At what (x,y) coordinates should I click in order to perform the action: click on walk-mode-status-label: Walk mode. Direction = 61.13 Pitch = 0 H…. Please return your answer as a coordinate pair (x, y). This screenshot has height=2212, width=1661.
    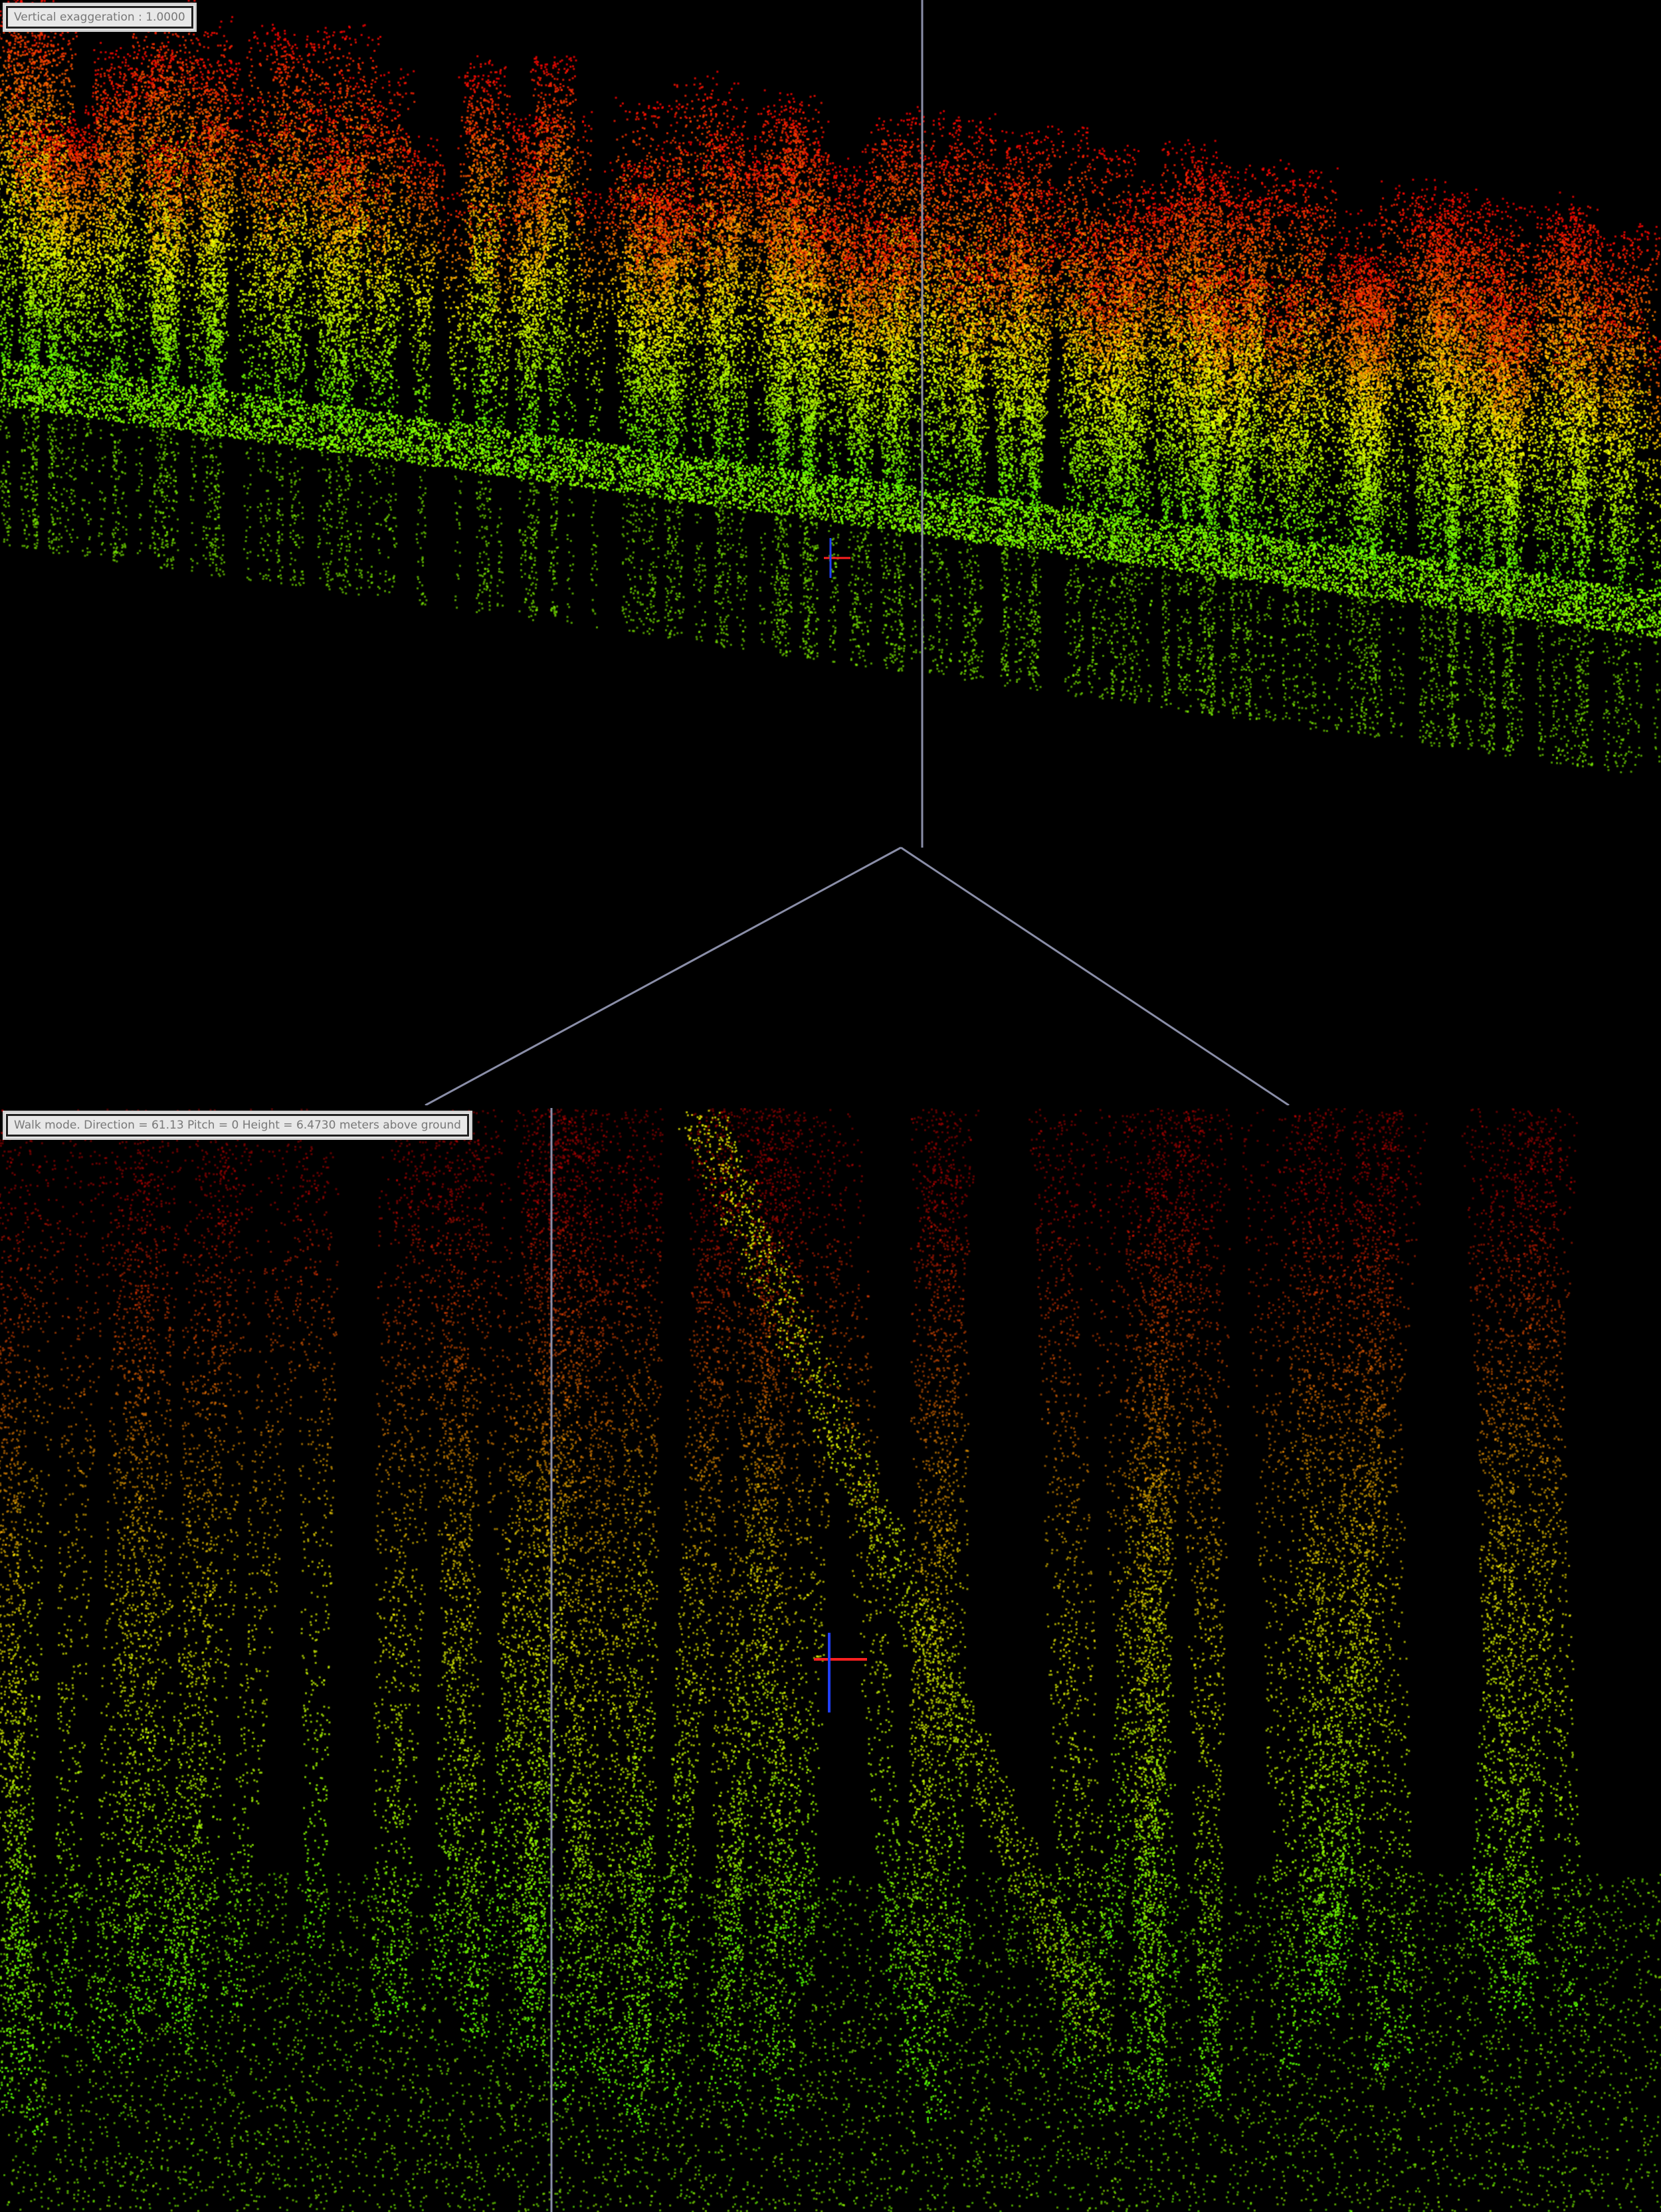
    Looking at the image, I should click on (237, 1125).